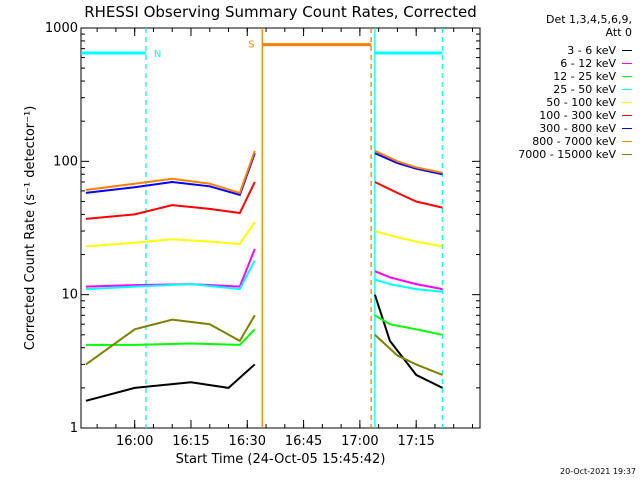  I want to click on legend-label: 6 - 12 keV, so click(588, 63).